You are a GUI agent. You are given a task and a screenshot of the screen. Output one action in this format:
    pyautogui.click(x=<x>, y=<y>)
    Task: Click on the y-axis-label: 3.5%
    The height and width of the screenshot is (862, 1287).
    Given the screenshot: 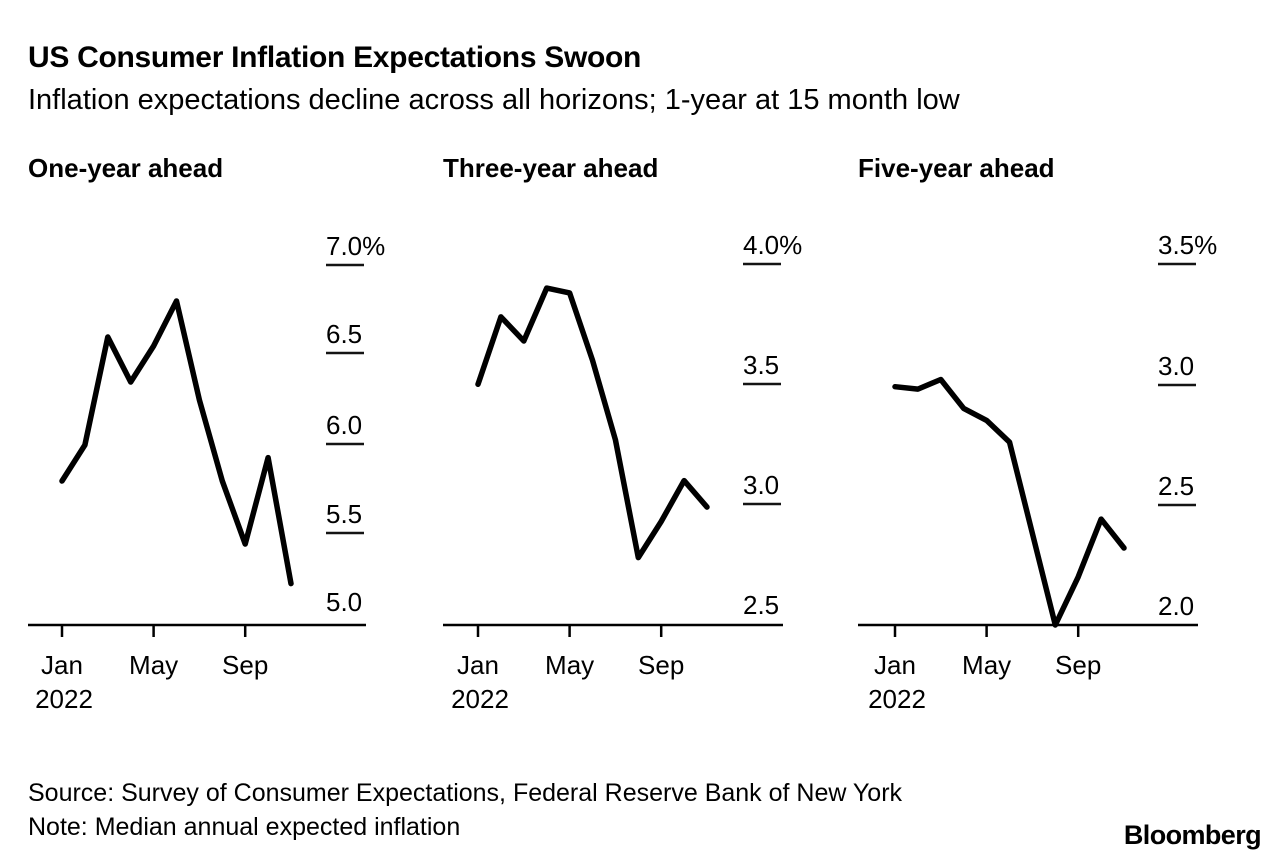 What is the action you would take?
    pyautogui.click(x=1188, y=245)
    